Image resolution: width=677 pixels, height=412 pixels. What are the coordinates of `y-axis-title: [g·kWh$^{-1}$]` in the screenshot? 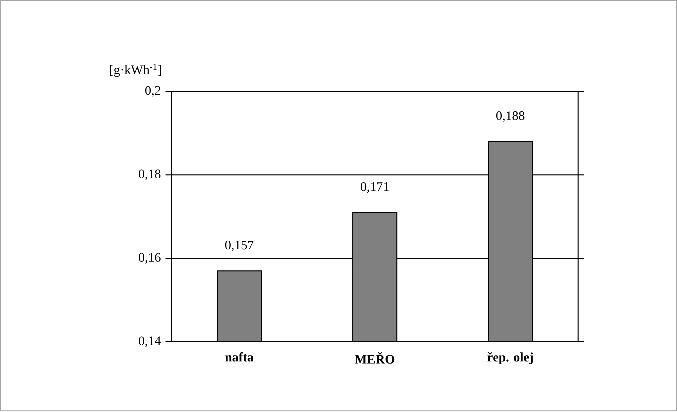 It's located at (136, 71).